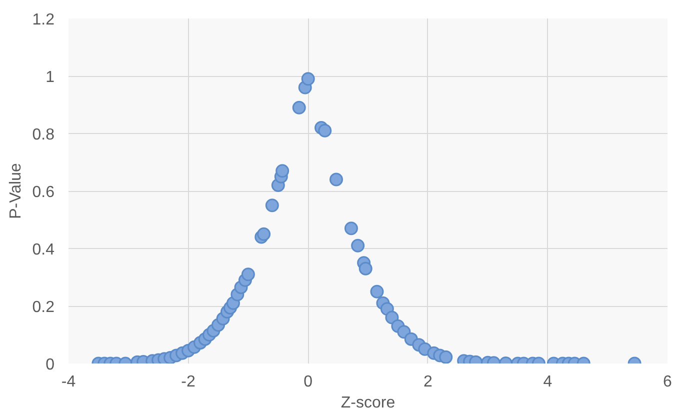  What do you see at coordinates (50, 365) in the screenshot?
I see `y-tick-label: 0` at bounding box center [50, 365].